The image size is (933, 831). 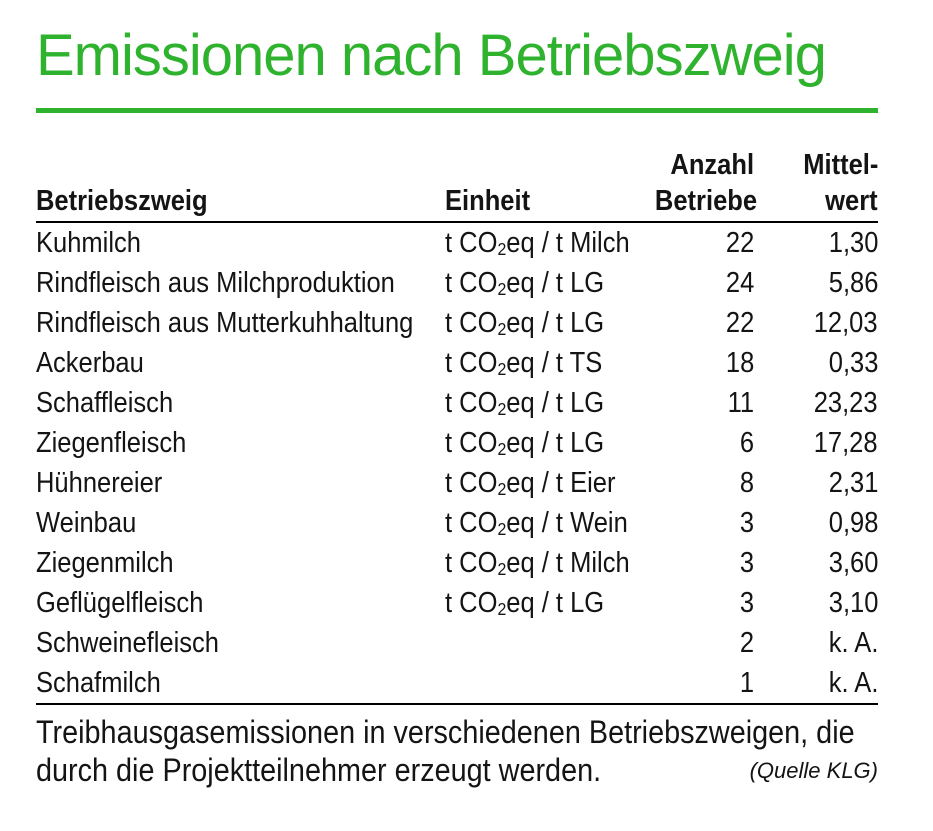 What do you see at coordinates (524, 363) in the screenshot?
I see `cell-einheit: t CO2eq / t TS` at bounding box center [524, 363].